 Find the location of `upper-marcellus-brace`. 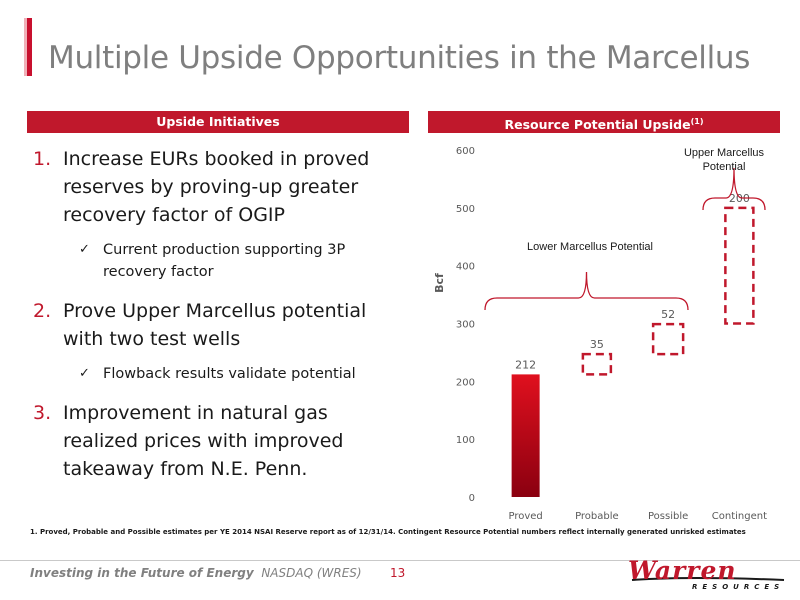

upper-marcellus-brace is located at coordinates (734, 189).